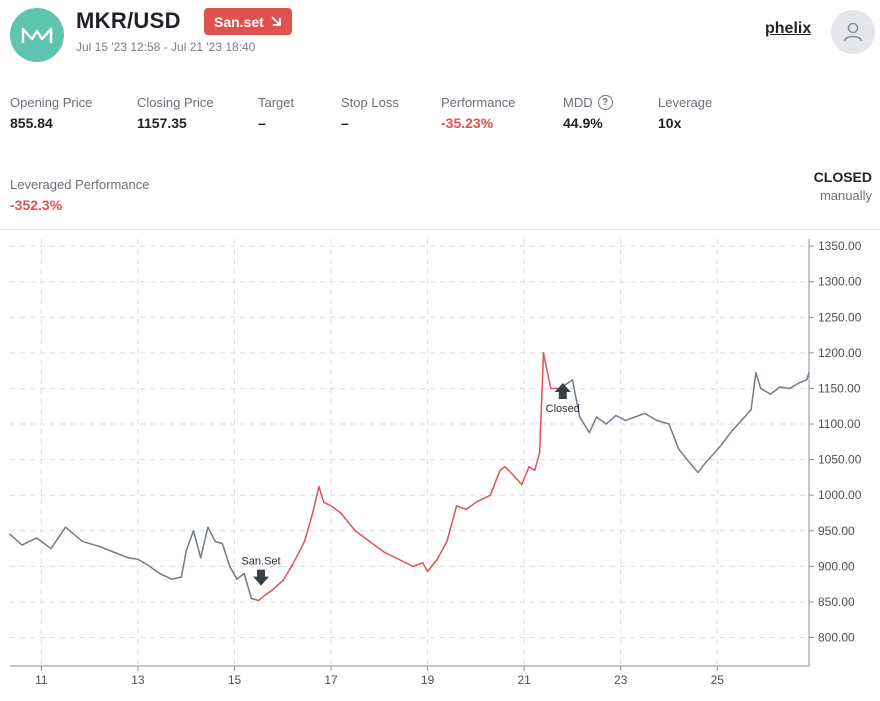 This screenshot has height=701, width=880. I want to click on y-tick-label: 900.00, so click(836, 566).